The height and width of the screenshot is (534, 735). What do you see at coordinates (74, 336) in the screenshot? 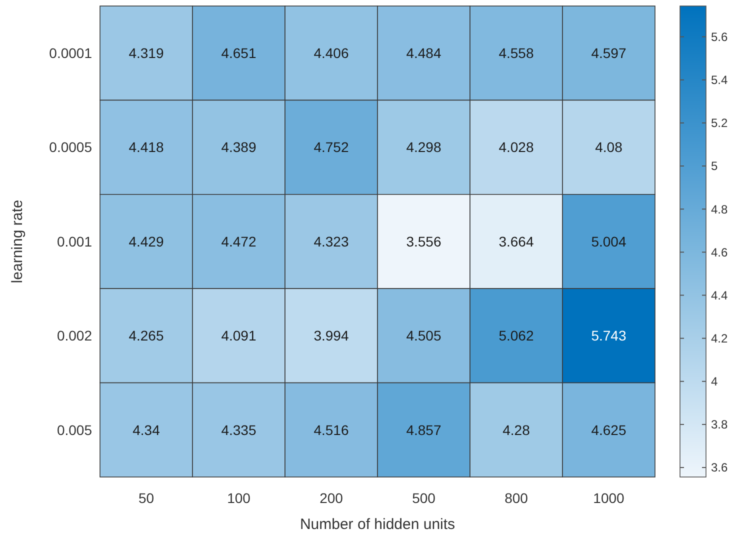
I see `y-tick-label: 0.002` at bounding box center [74, 336].